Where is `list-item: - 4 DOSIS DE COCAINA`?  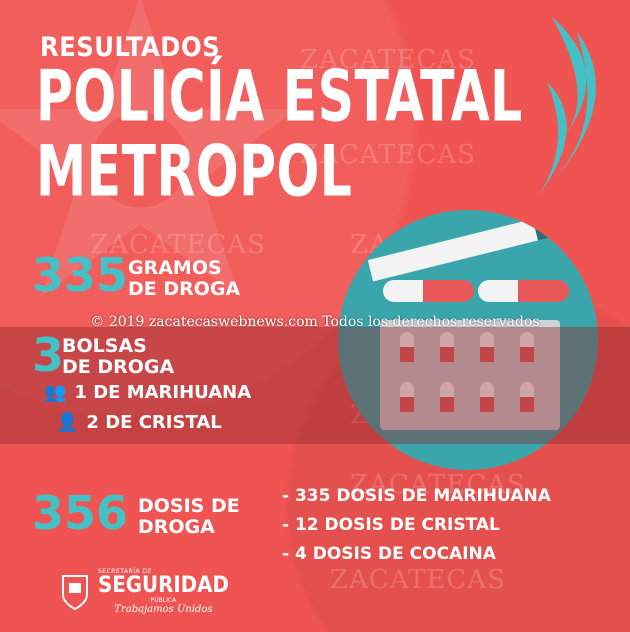 list-item: - 4 DOSIS DE COCAINA is located at coordinates (389, 554).